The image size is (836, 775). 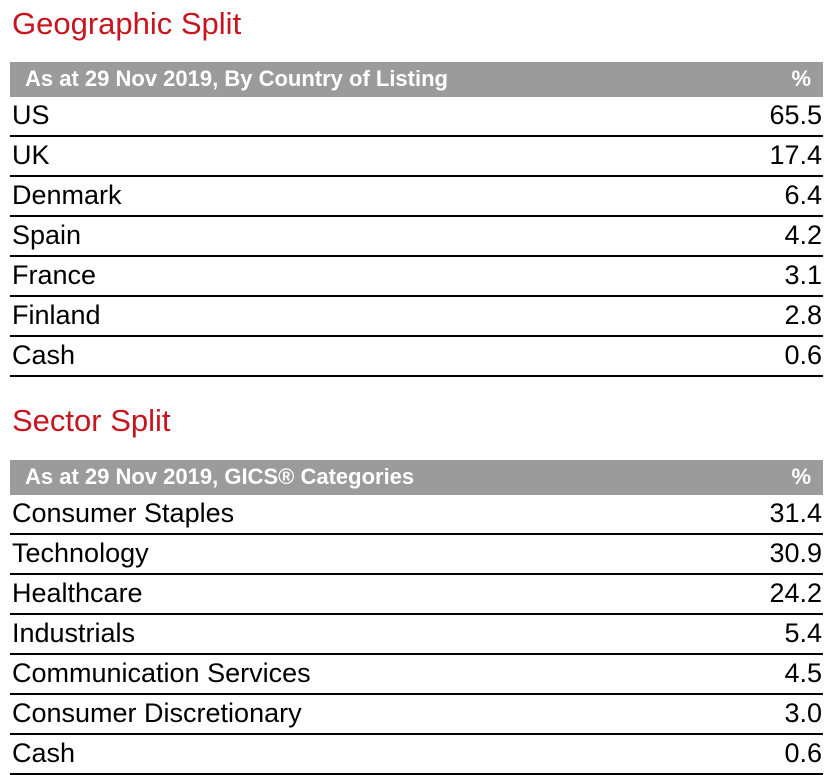 I want to click on row-label: UK, so click(x=371, y=157).